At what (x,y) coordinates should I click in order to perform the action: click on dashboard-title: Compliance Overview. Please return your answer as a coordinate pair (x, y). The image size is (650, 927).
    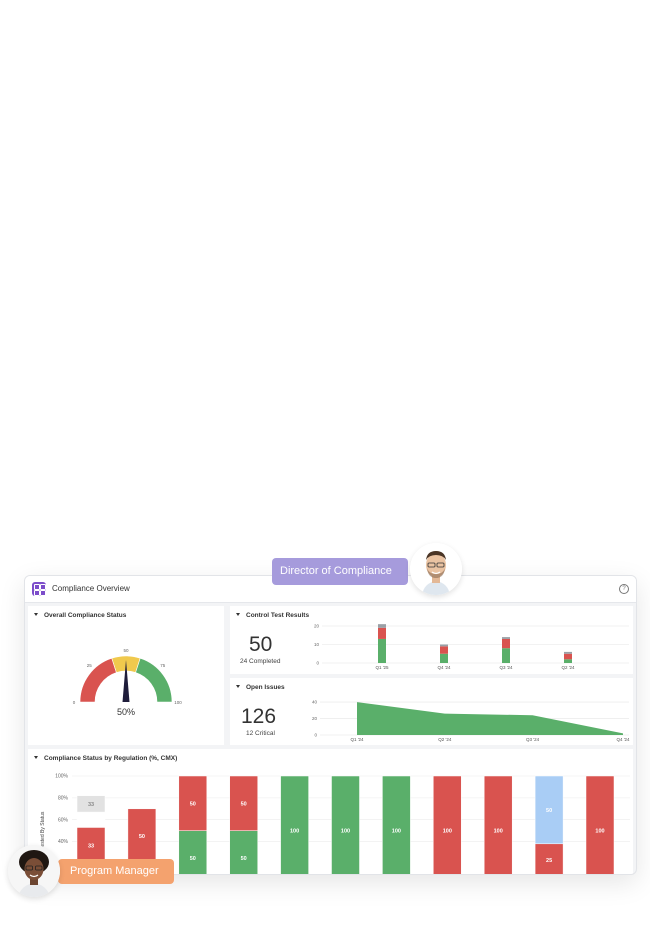
    Looking at the image, I should click on (91, 588).